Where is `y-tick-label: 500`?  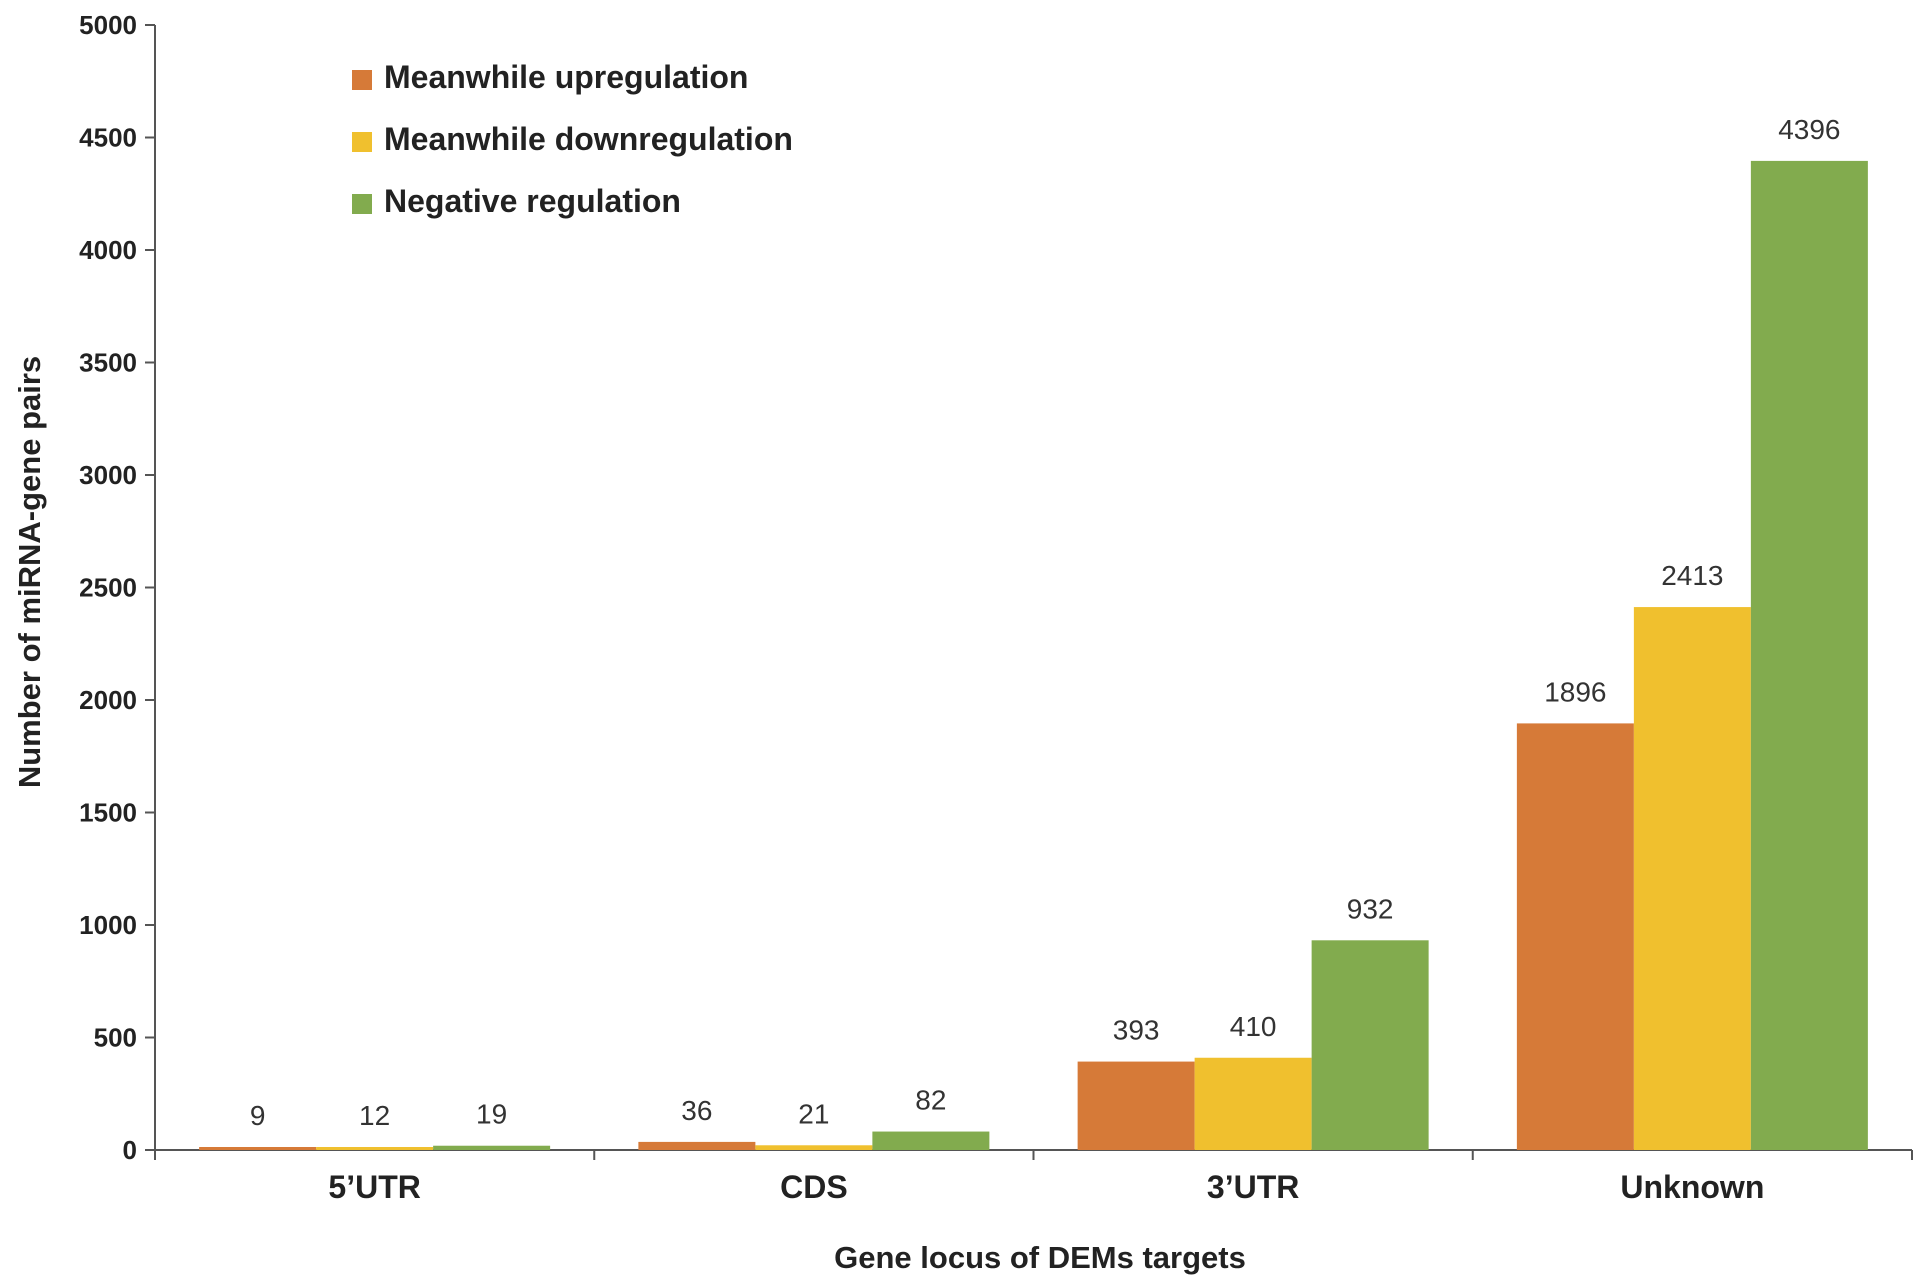 y-tick-label: 500 is located at coordinates (115, 1038).